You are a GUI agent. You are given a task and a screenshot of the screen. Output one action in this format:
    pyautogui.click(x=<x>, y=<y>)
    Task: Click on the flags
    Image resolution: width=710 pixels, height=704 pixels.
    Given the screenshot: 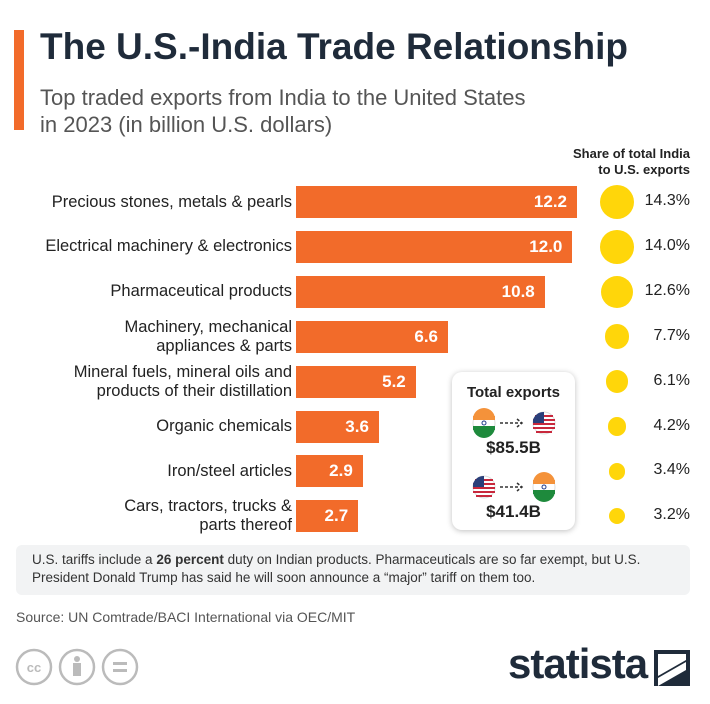 What is the action you would take?
    pyautogui.click(x=514, y=455)
    